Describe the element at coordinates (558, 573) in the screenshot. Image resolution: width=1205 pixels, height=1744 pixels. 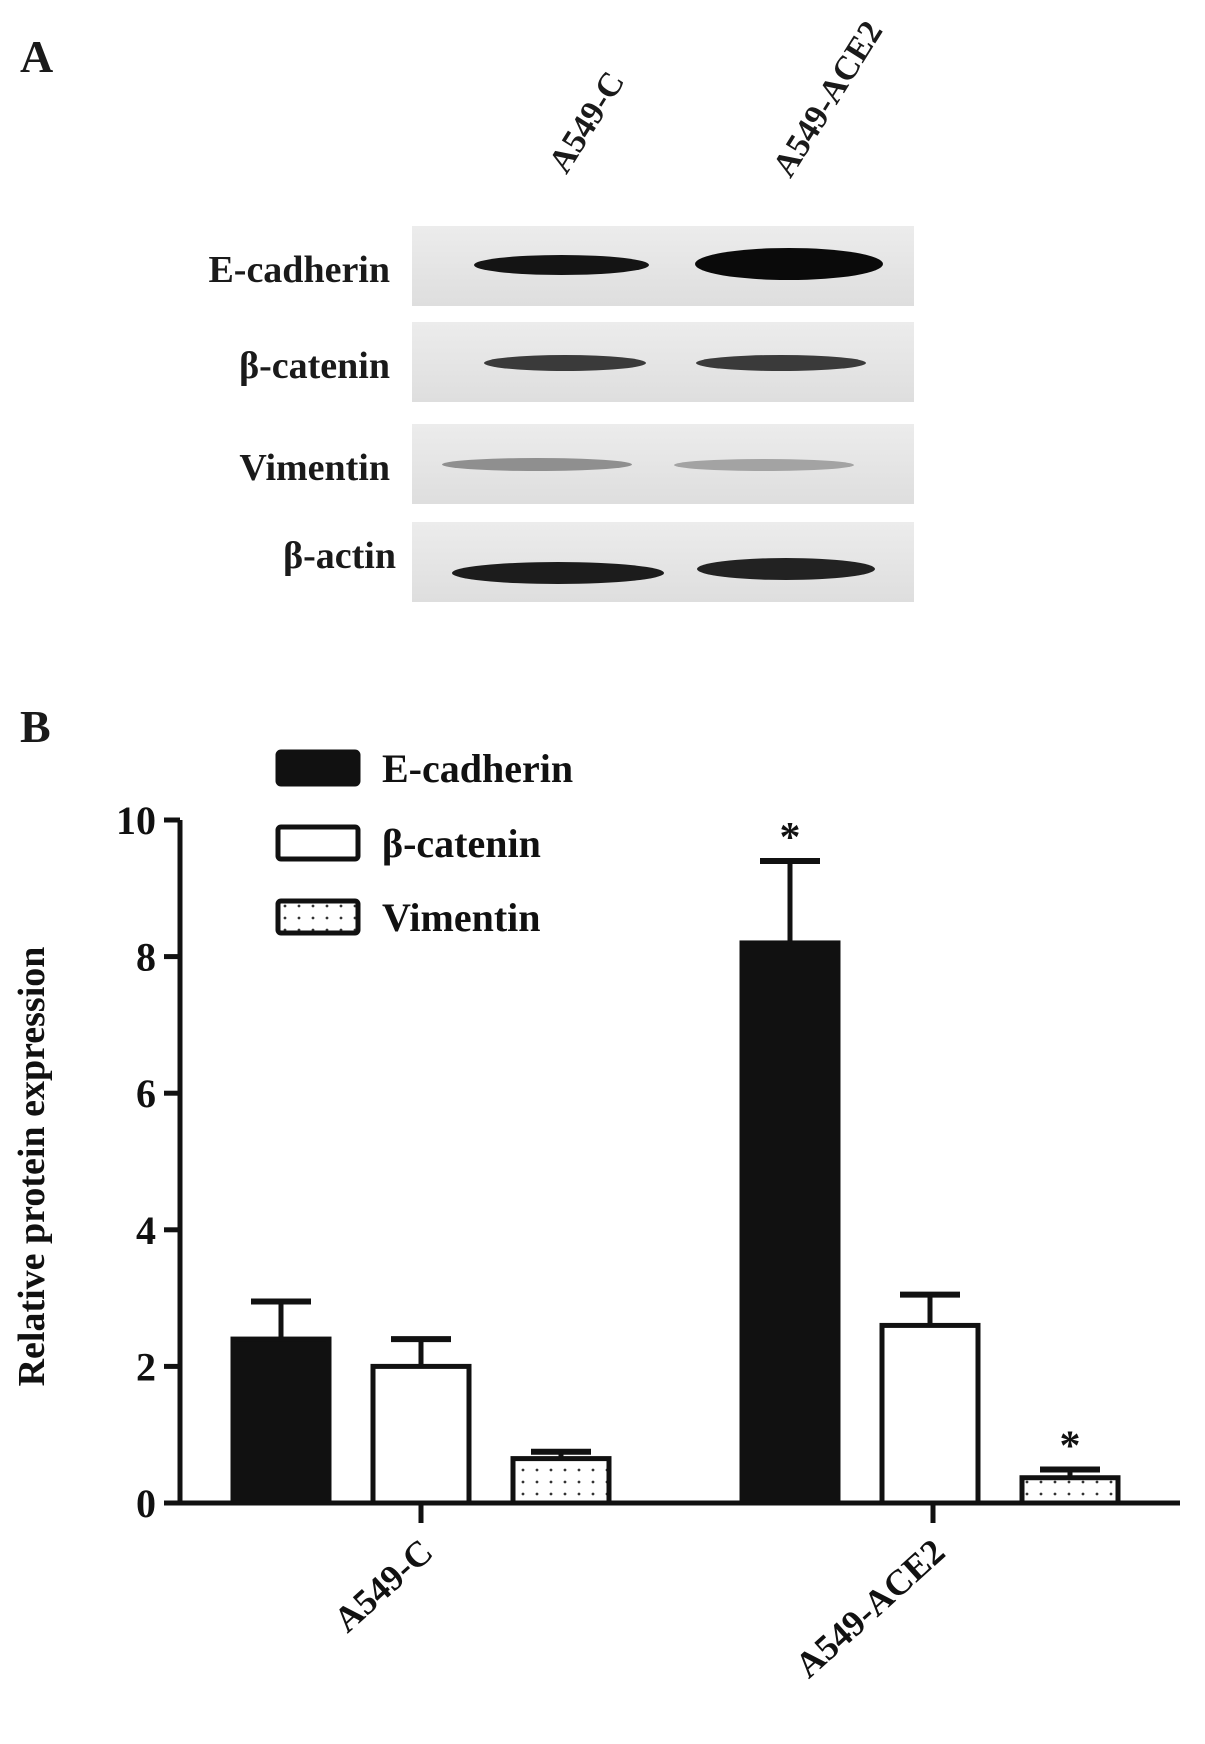
I see `band-beta-actin-a549-c` at that location.